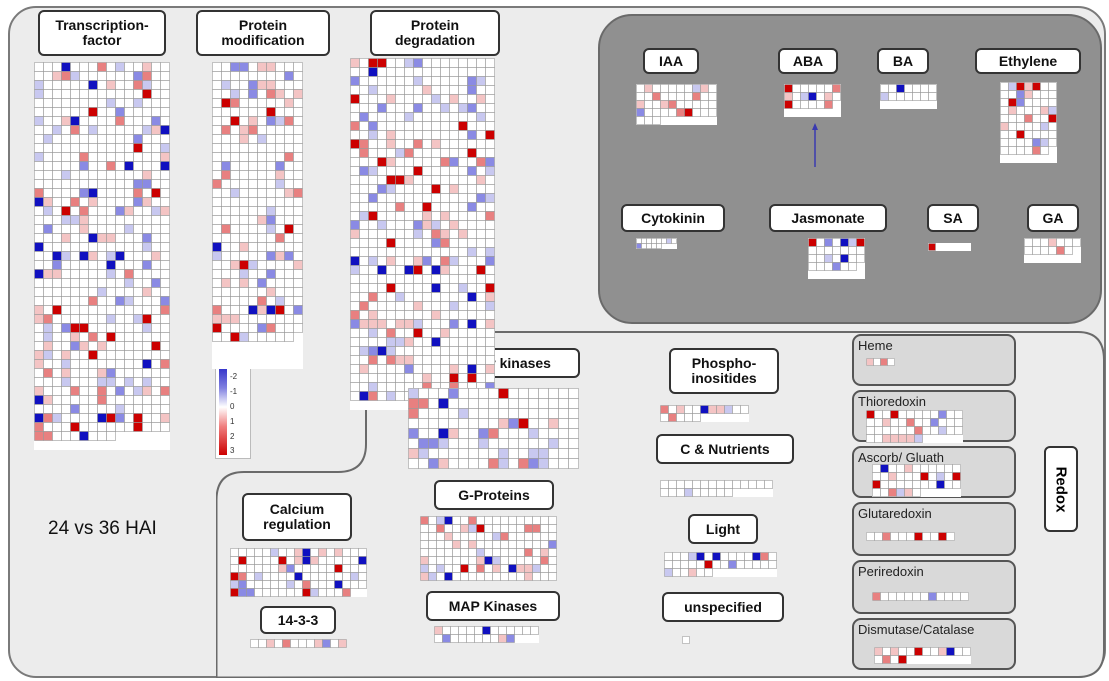  I want to click on label-iaa: IAA, so click(671, 61).